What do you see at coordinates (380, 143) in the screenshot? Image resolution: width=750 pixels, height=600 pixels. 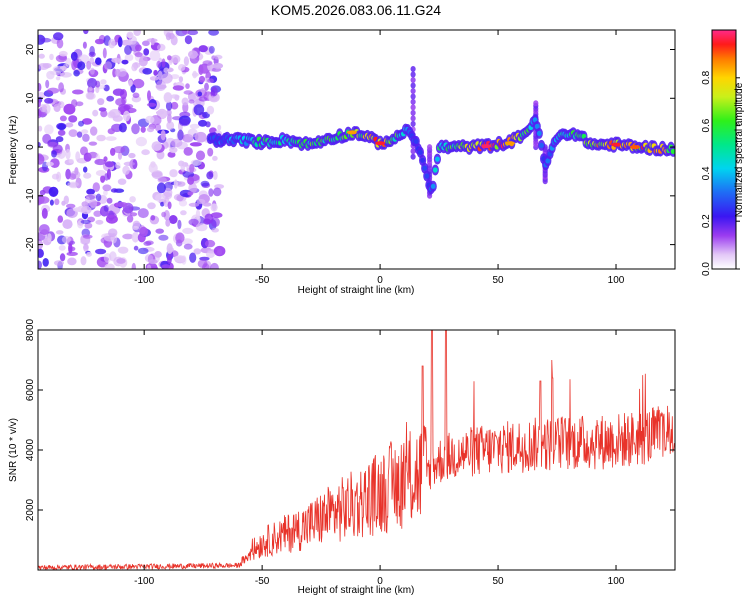 I see `ridge-peak` at bounding box center [380, 143].